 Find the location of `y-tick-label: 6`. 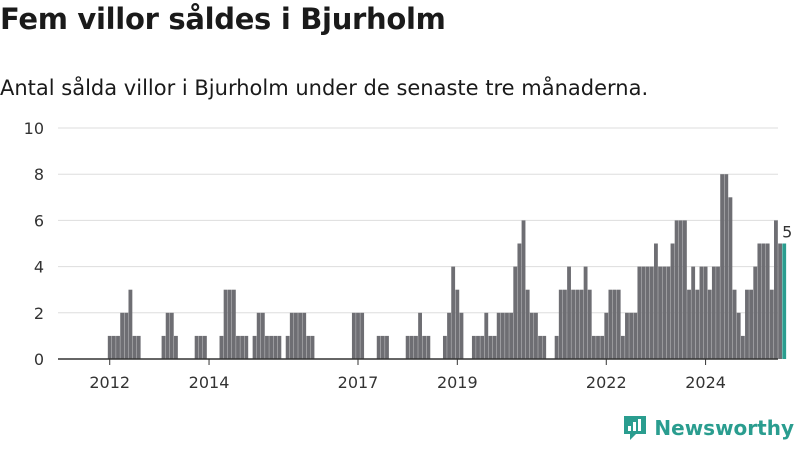

y-tick-label: 6 is located at coordinates (39, 220).